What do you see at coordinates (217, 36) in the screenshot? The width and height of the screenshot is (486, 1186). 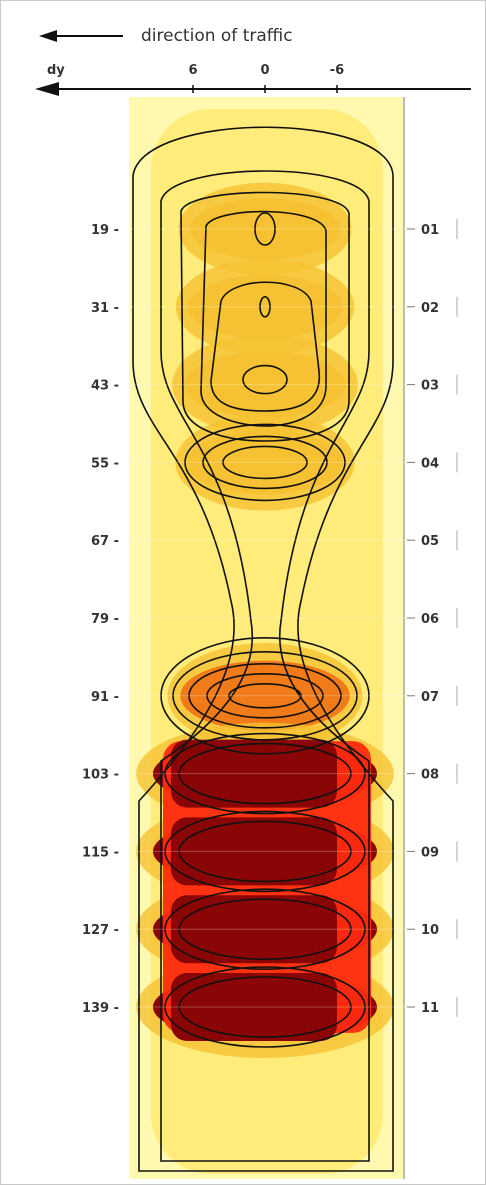 I see `chart-title: direction of traffic` at bounding box center [217, 36].